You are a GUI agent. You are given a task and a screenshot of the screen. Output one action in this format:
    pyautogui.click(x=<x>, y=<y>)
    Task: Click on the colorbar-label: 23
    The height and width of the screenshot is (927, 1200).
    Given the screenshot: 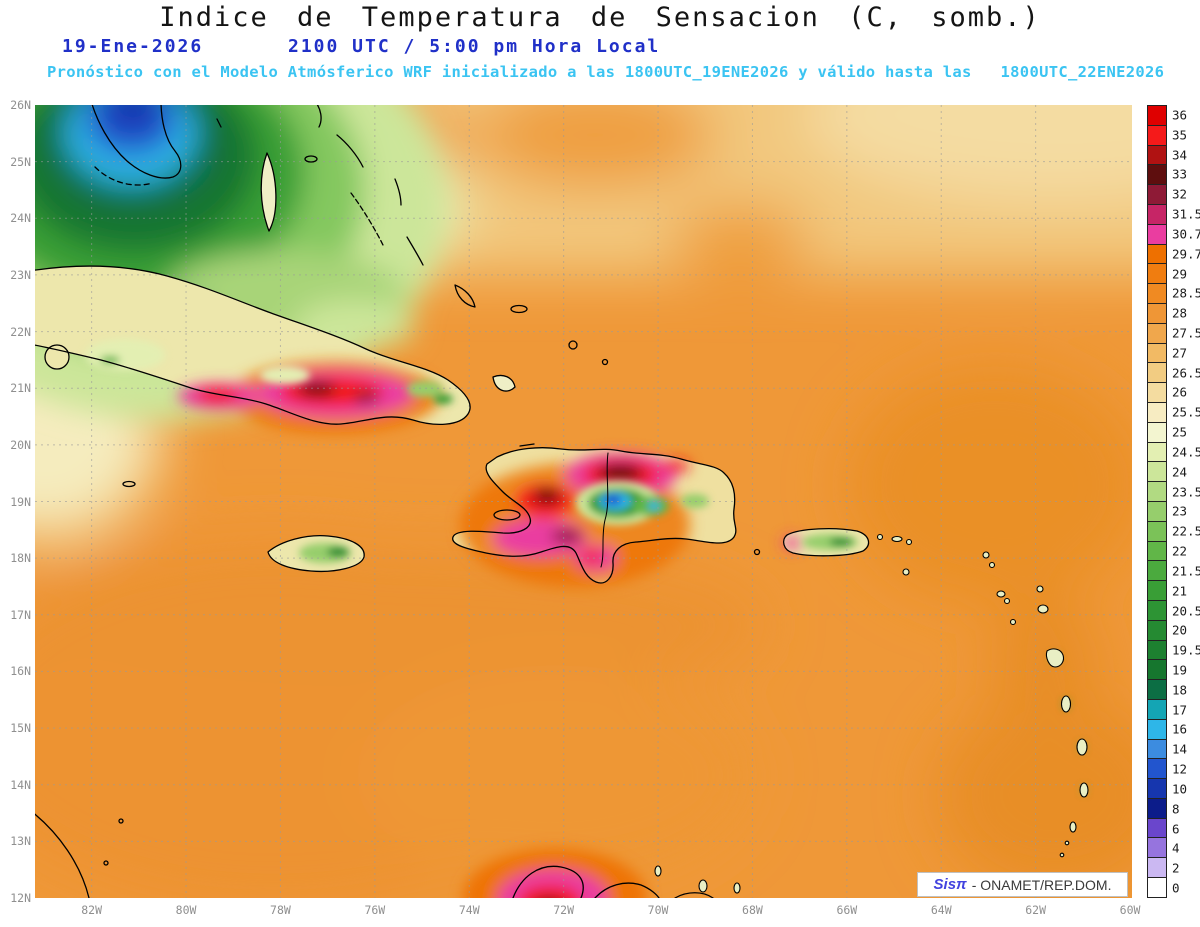 What is the action you would take?
    pyautogui.click(x=1180, y=511)
    